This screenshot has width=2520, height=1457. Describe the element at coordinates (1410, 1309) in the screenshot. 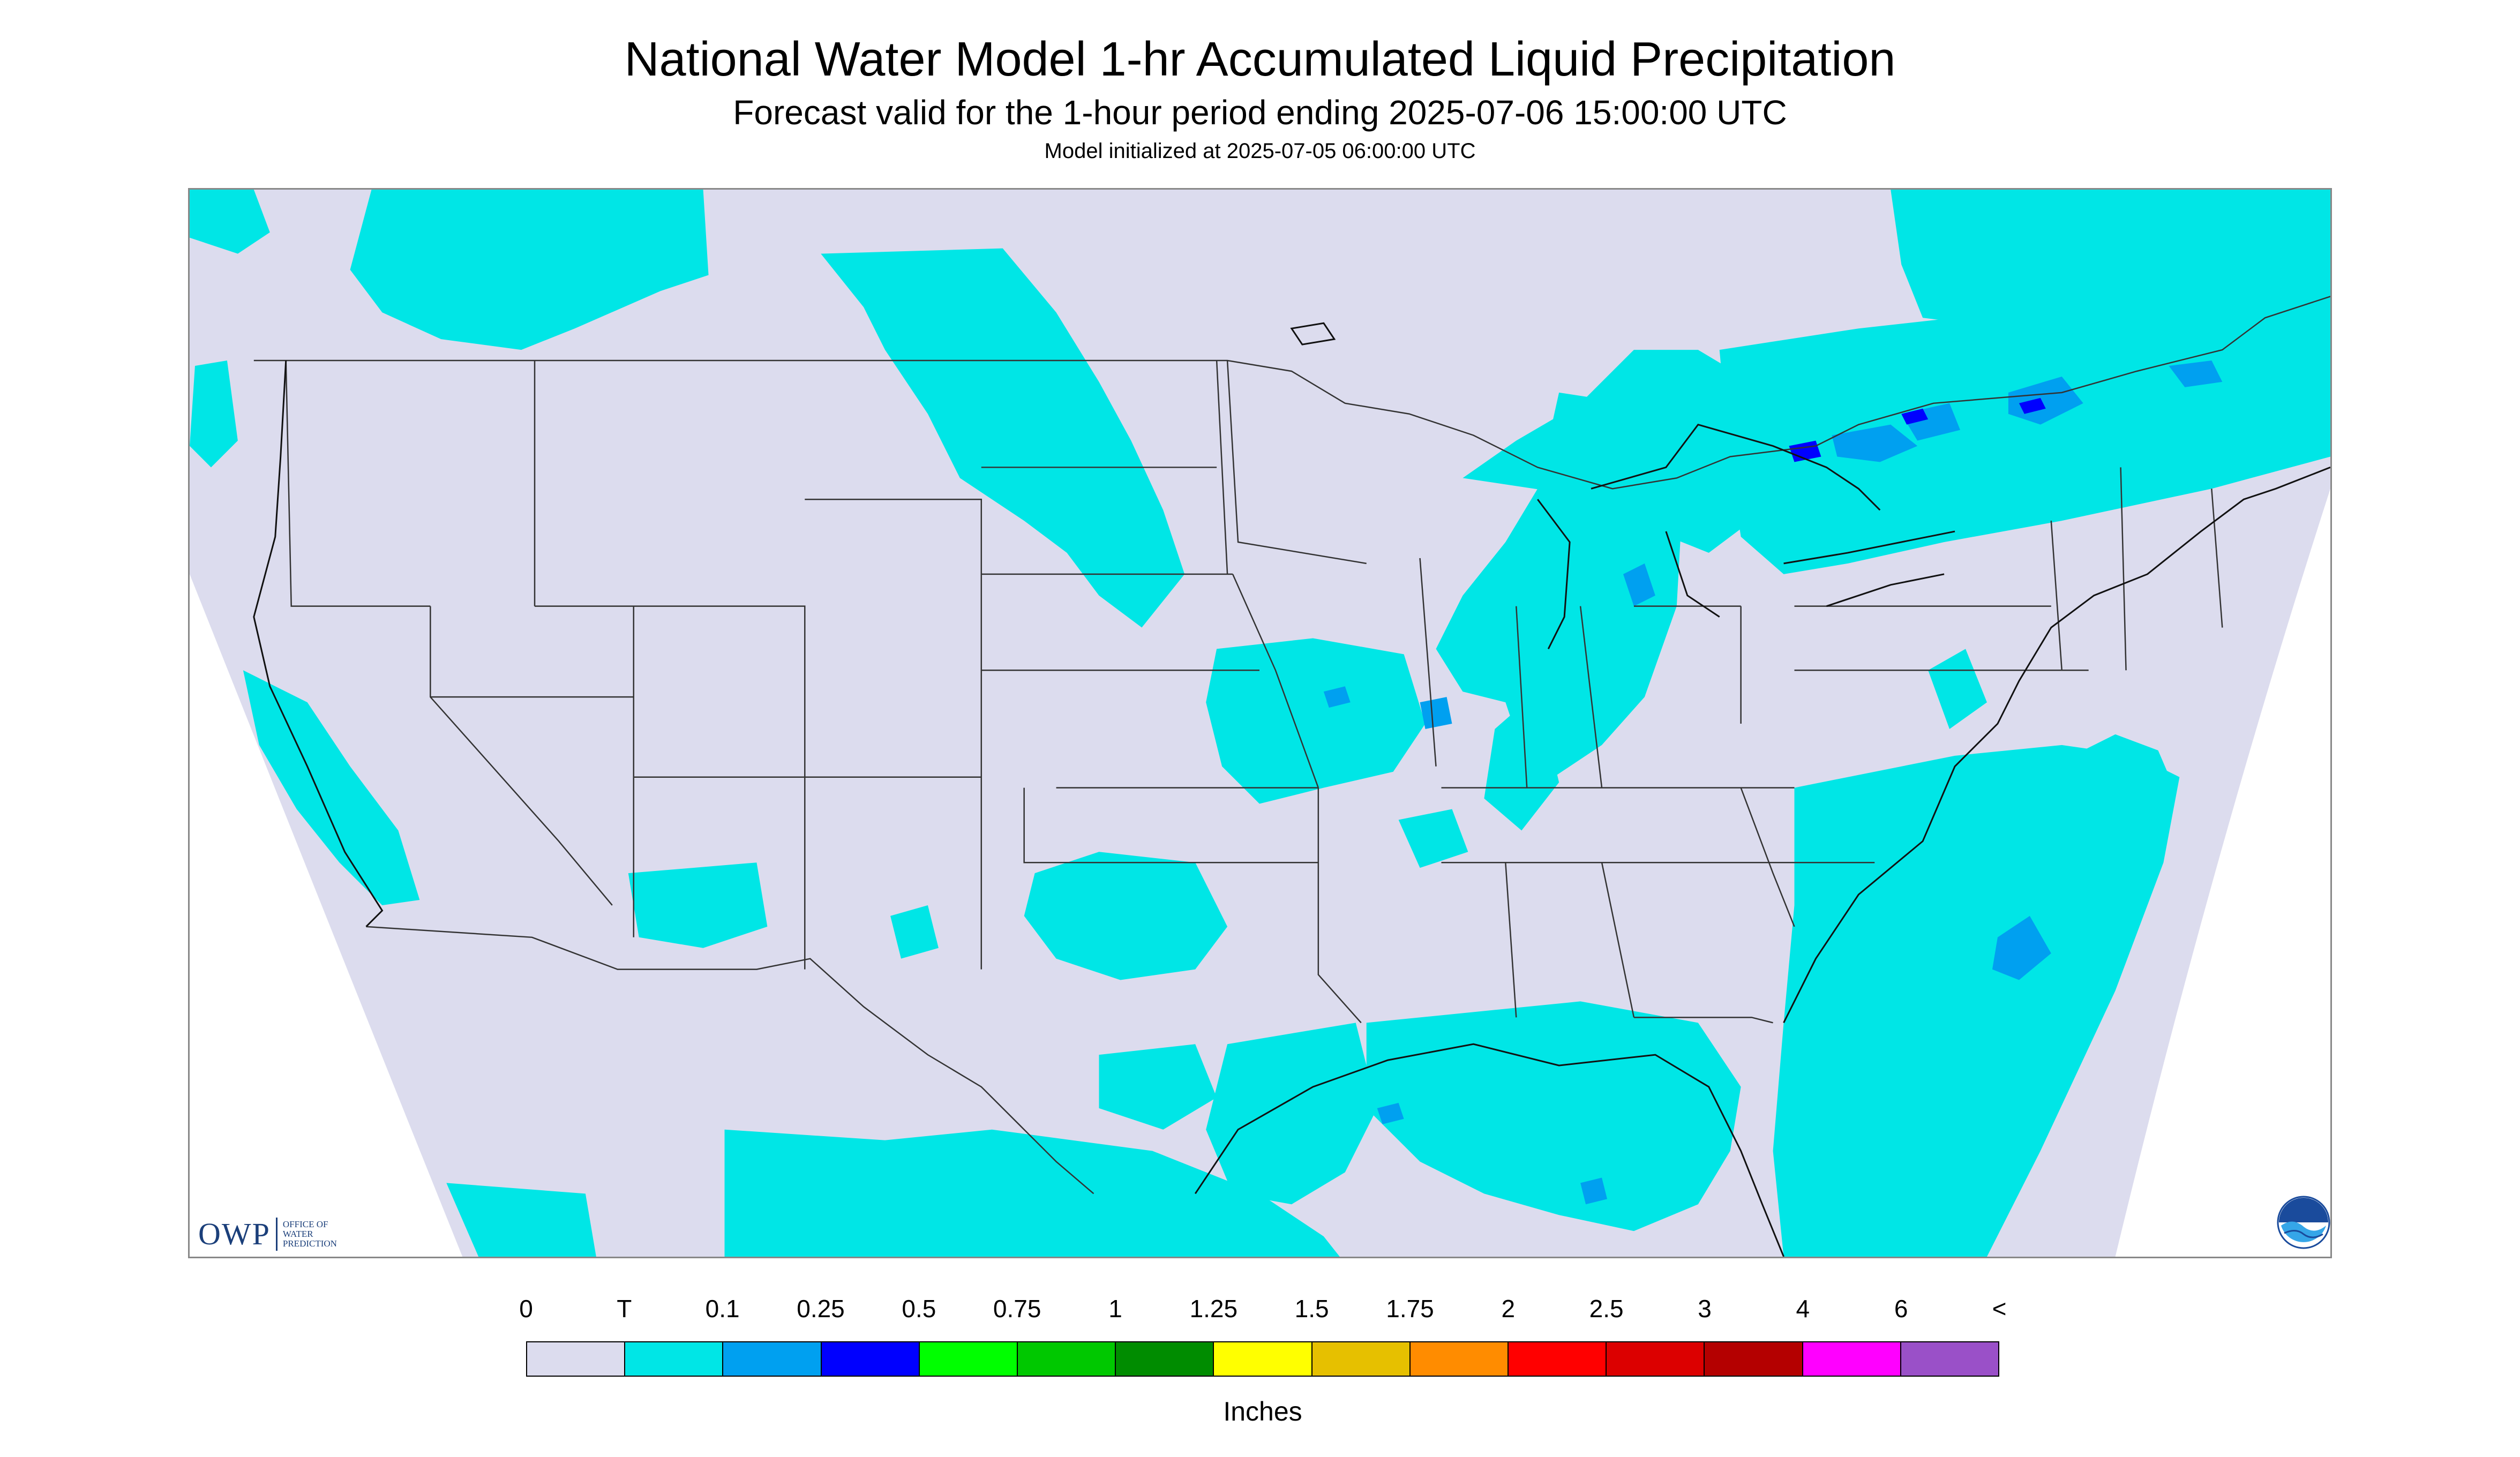

I see `legend-label: 1.75` at that location.